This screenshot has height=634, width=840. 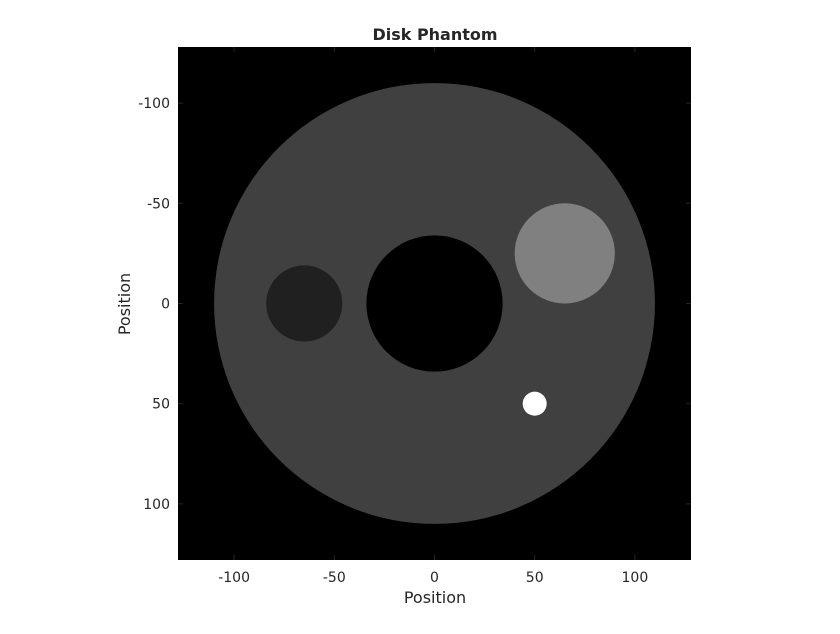 What do you see at coordinates (165, 305) in the screenshot?
I see `y-tick-label: 0` at bounding box center [165, 305].